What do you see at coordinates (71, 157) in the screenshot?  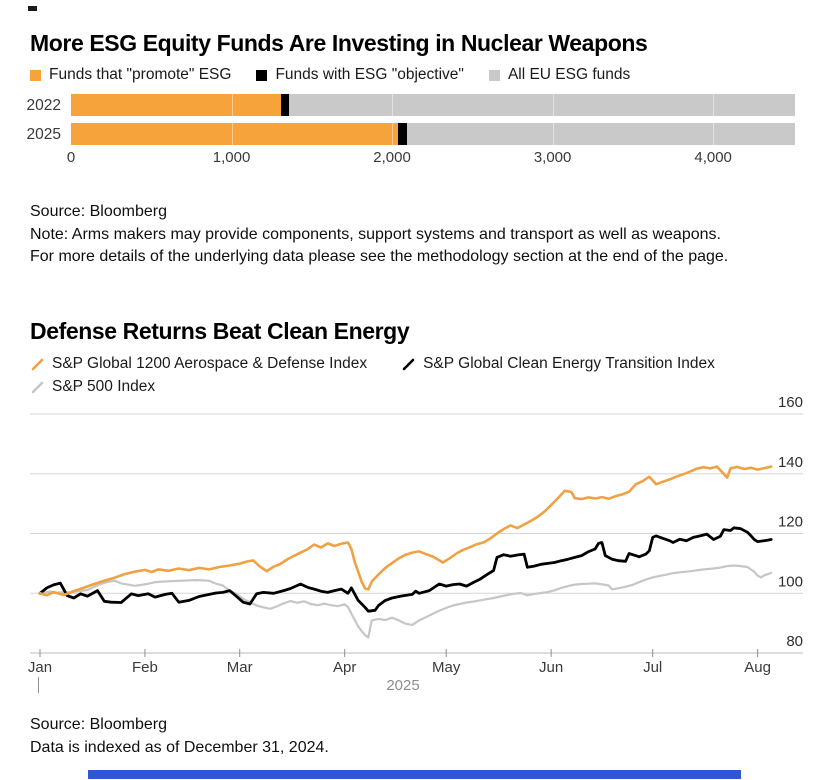 I see `bar-x-tick-label: 0` at bounding box center [71, 157].